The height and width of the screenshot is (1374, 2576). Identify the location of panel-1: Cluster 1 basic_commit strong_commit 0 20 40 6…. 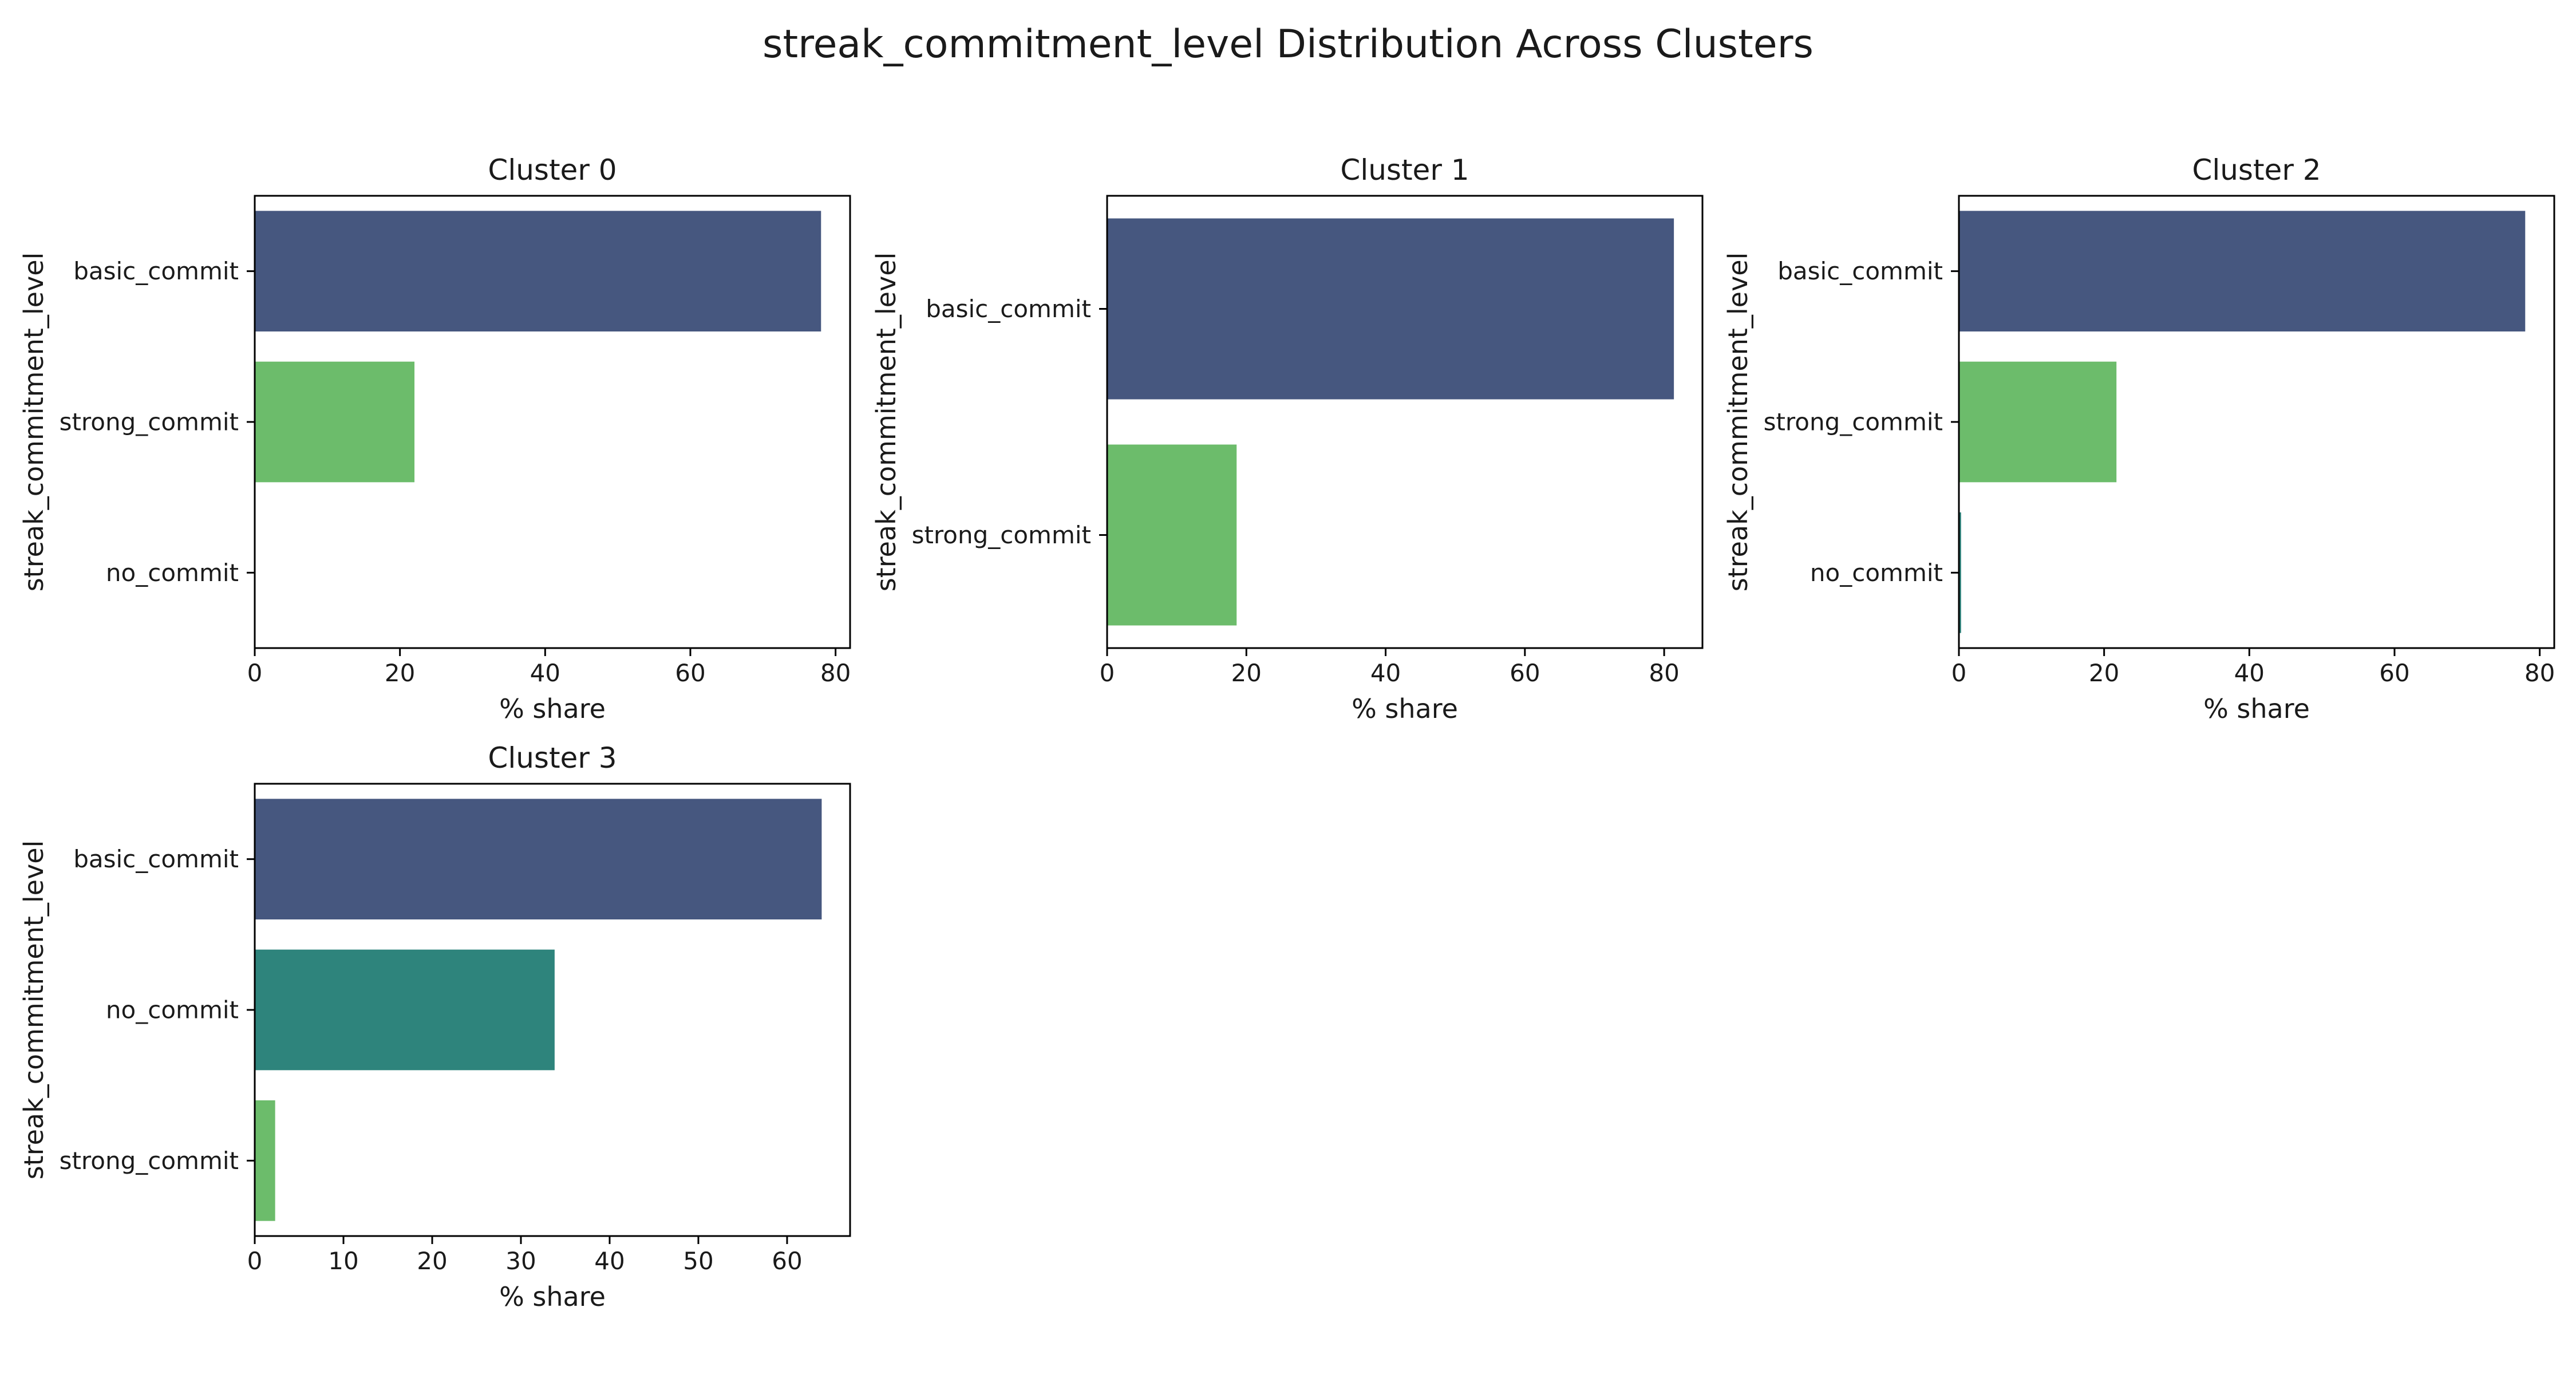
(1287, 438).